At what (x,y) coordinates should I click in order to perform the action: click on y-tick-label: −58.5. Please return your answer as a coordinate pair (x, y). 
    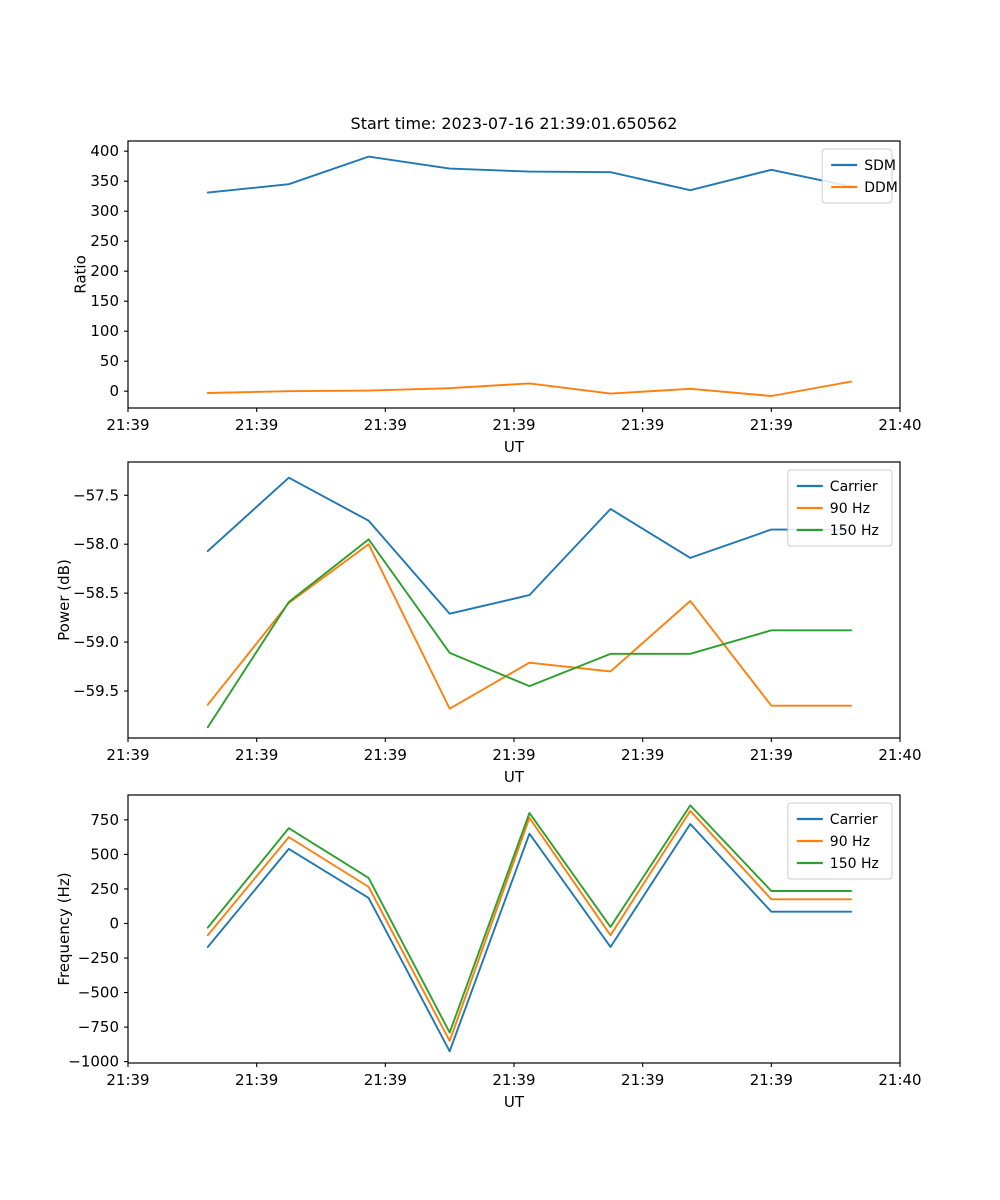
    Looking at the image, I should click on (96, 593).